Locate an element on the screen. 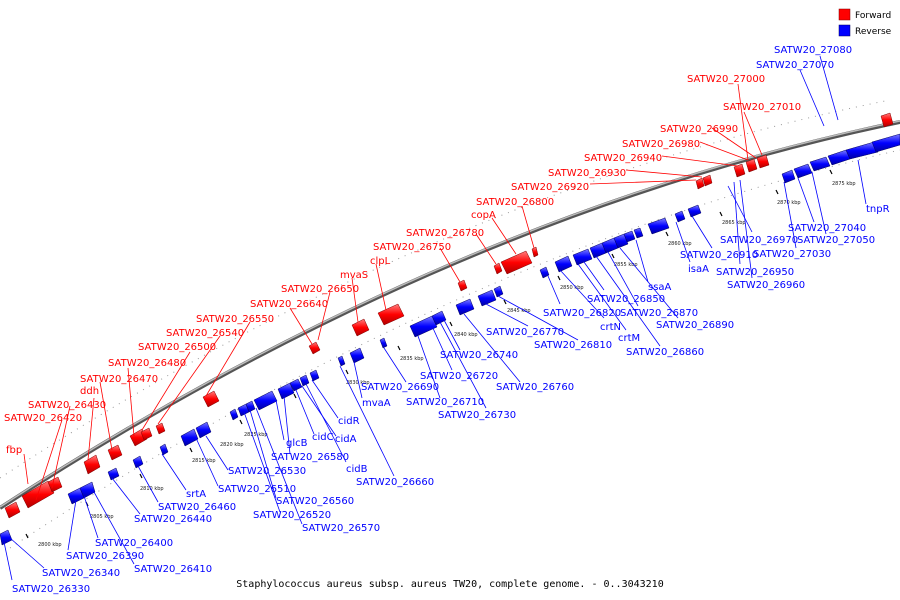 This screenshot has height=600, width=900. gene-label: SATW20_26640 is located at coordinates (289, 304).